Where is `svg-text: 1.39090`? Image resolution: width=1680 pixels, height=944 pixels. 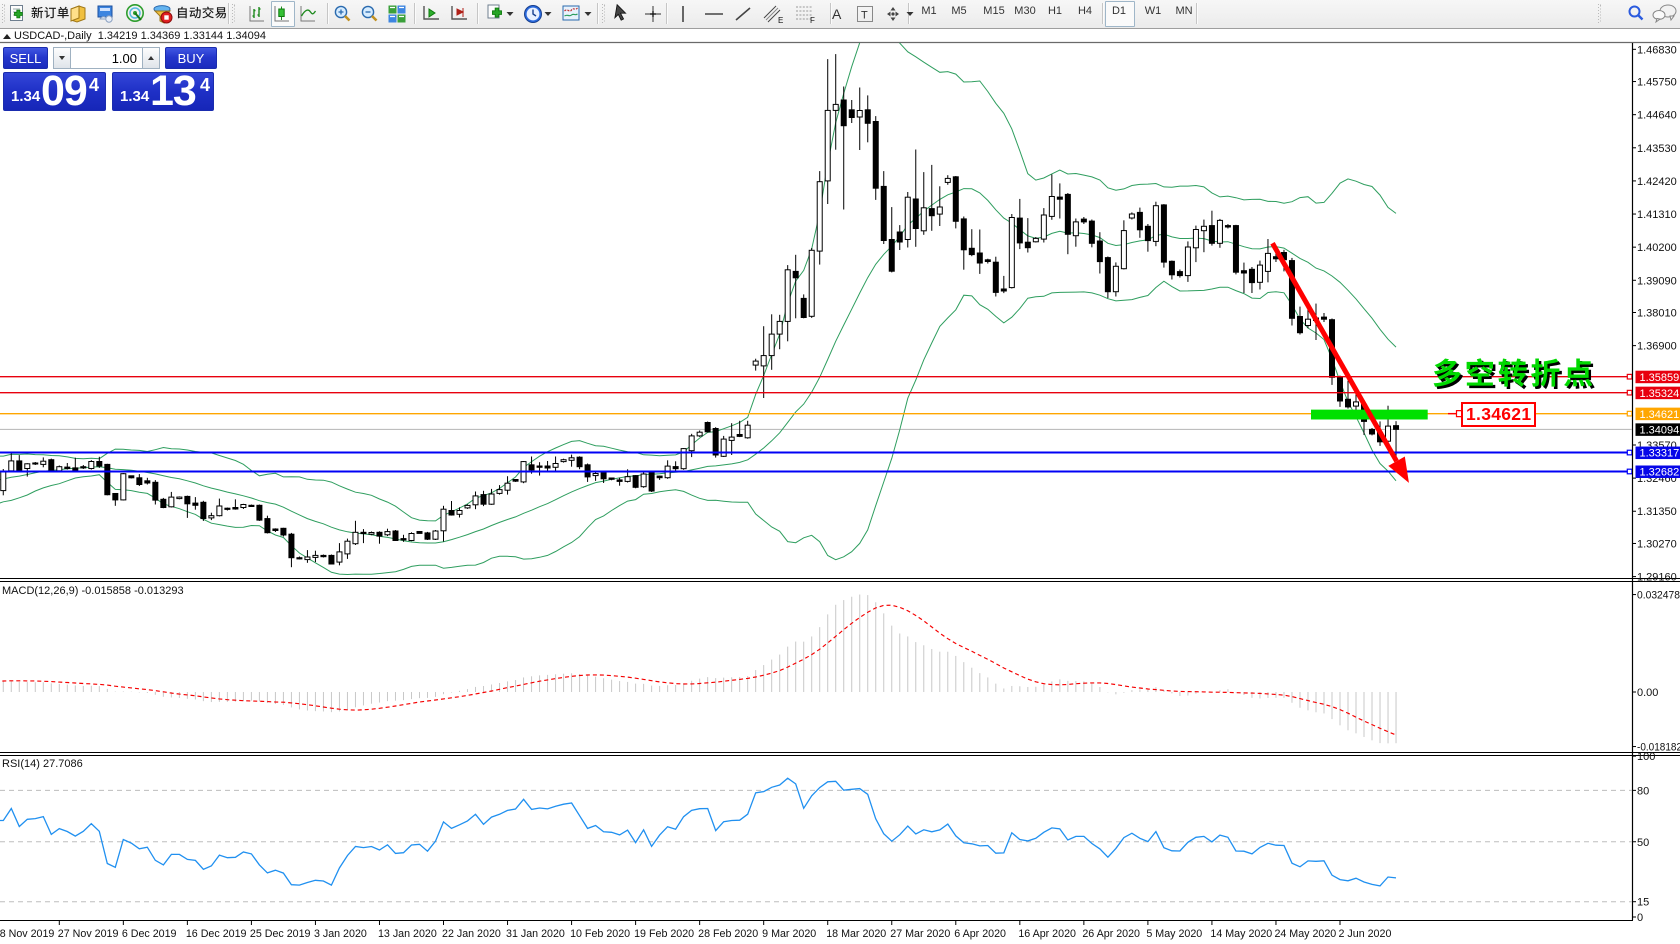 svg-text: 1.39090 is located at coordinates (1657, 281).